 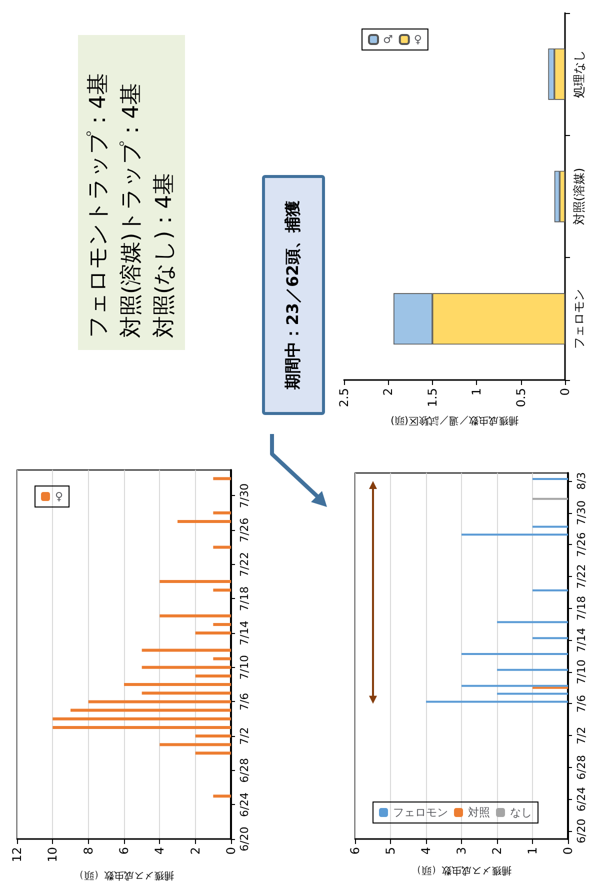 What do you see at coordinates (391, 851) in the screenshot?
I see `x-tick-label: 5` at bounding box center [391, 851].